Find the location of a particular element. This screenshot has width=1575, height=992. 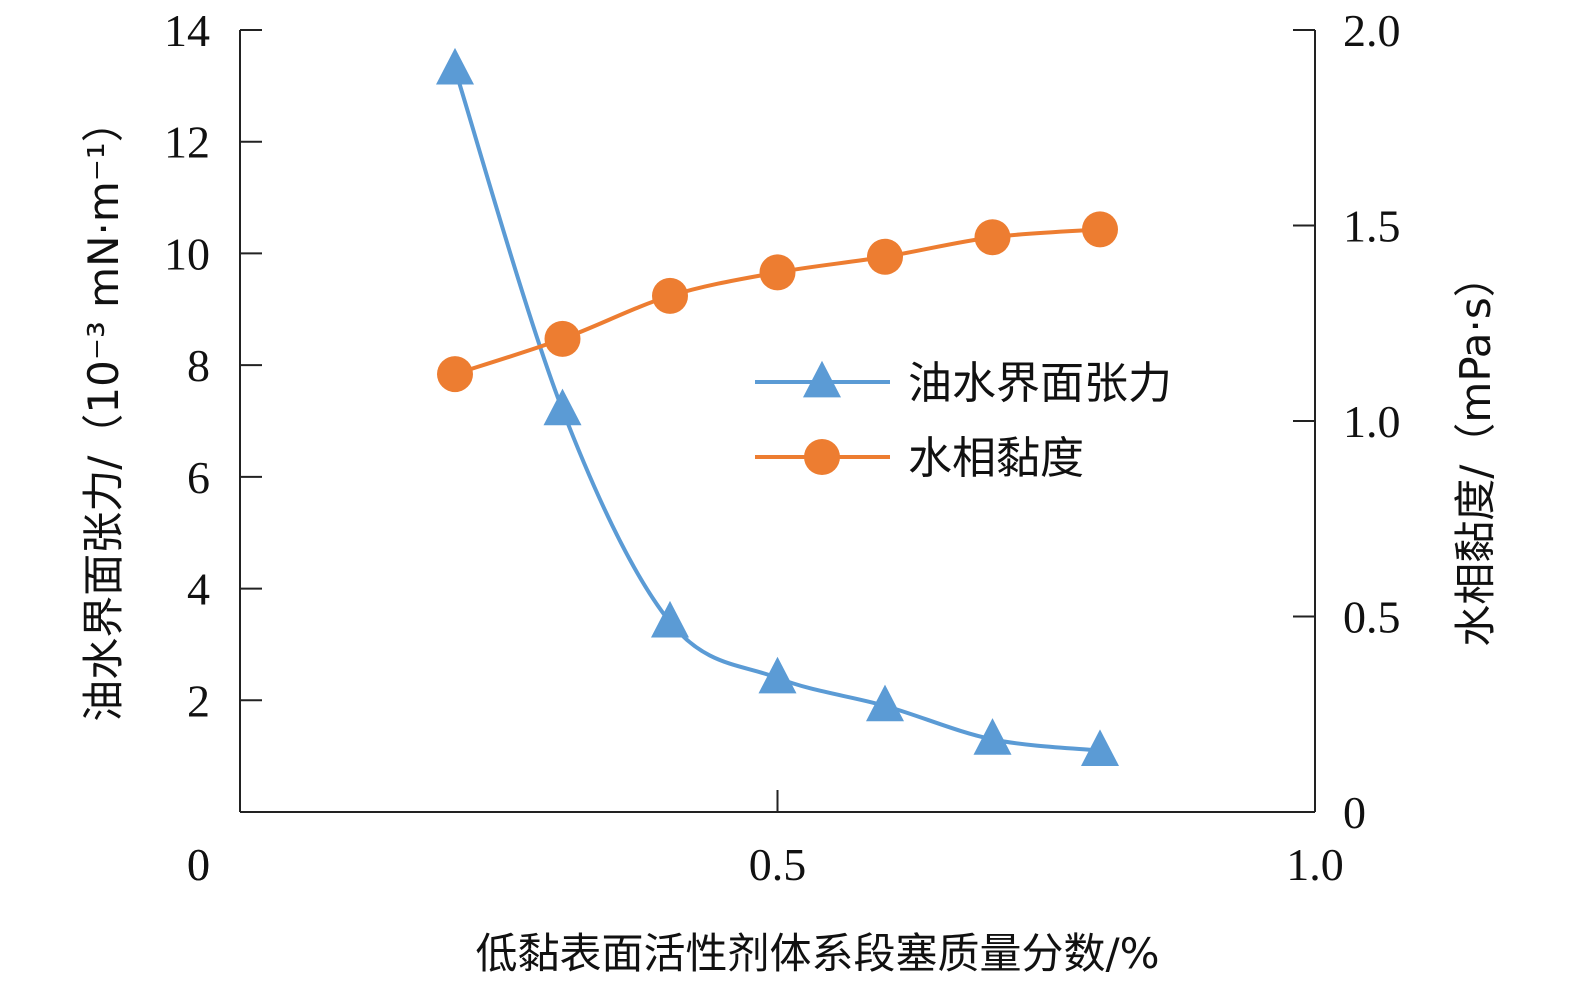

left-y-tick-label: 12 is located at coordinates (187, 142).